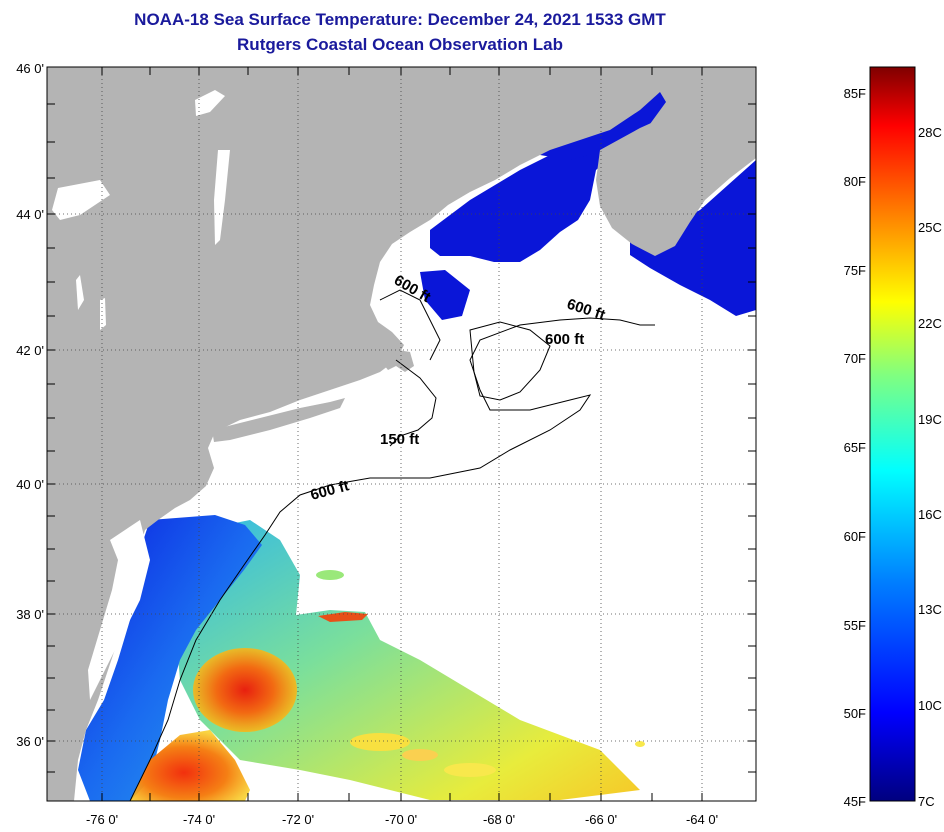  What do you see at coordinates (30, 484) in the screenshot?
I see `lat-label: 40 0'` at bounding box center [30, 484].